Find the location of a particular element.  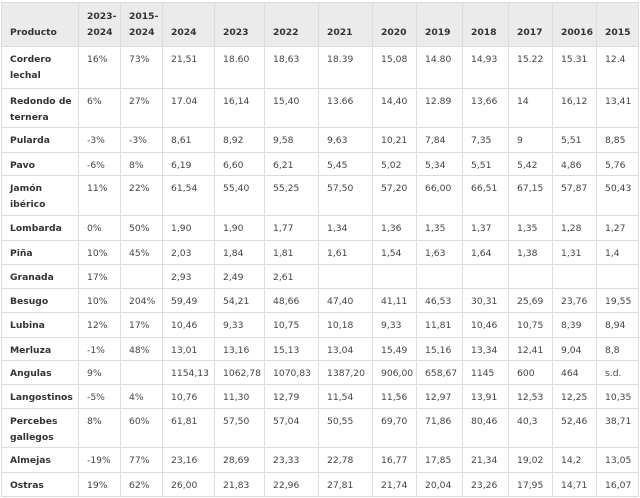

value-cell: 13,05 is located at coordinates (617, 460).